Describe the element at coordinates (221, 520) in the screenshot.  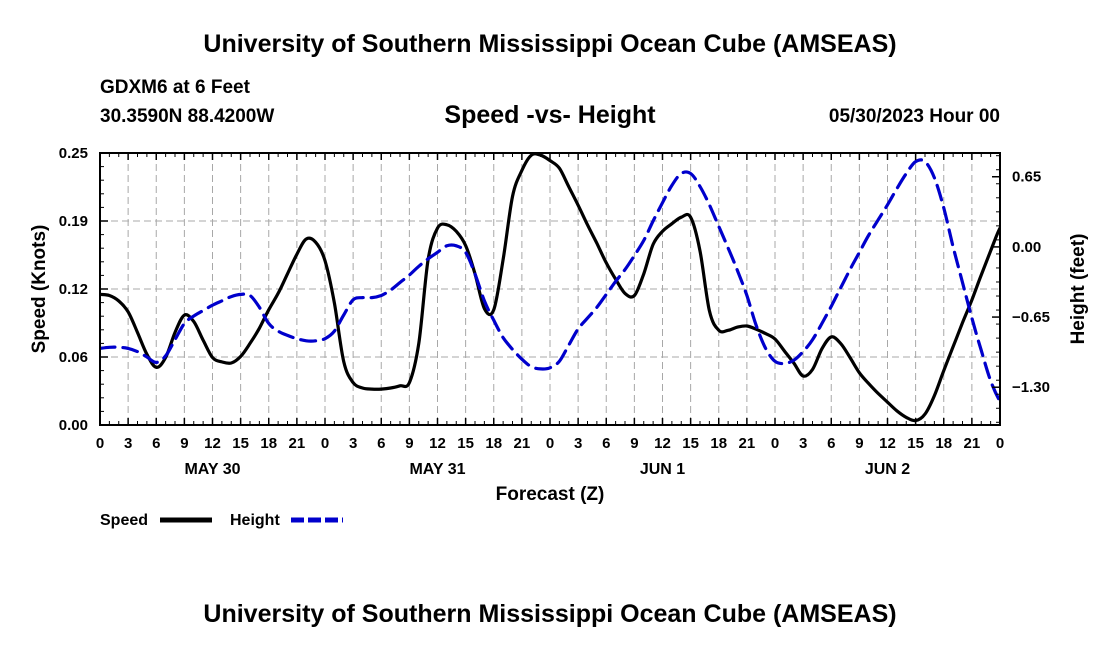
I see `legend: Speed Height` at that location.